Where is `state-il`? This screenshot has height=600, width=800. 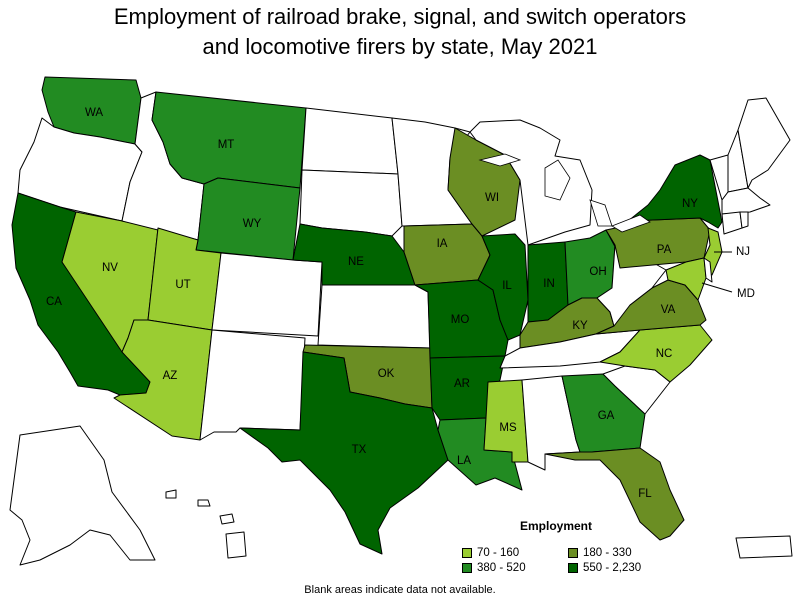 state-il is located at coordinates (503, 287).